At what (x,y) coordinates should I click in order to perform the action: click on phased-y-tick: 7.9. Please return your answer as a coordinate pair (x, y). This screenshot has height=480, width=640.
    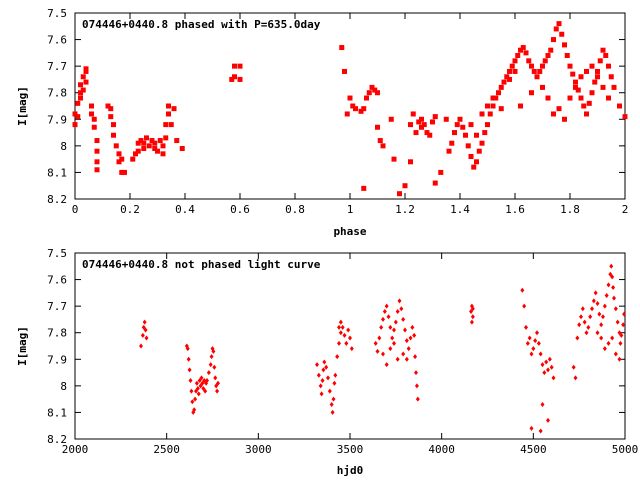
    Looking at the image, I should click on (336, 119).